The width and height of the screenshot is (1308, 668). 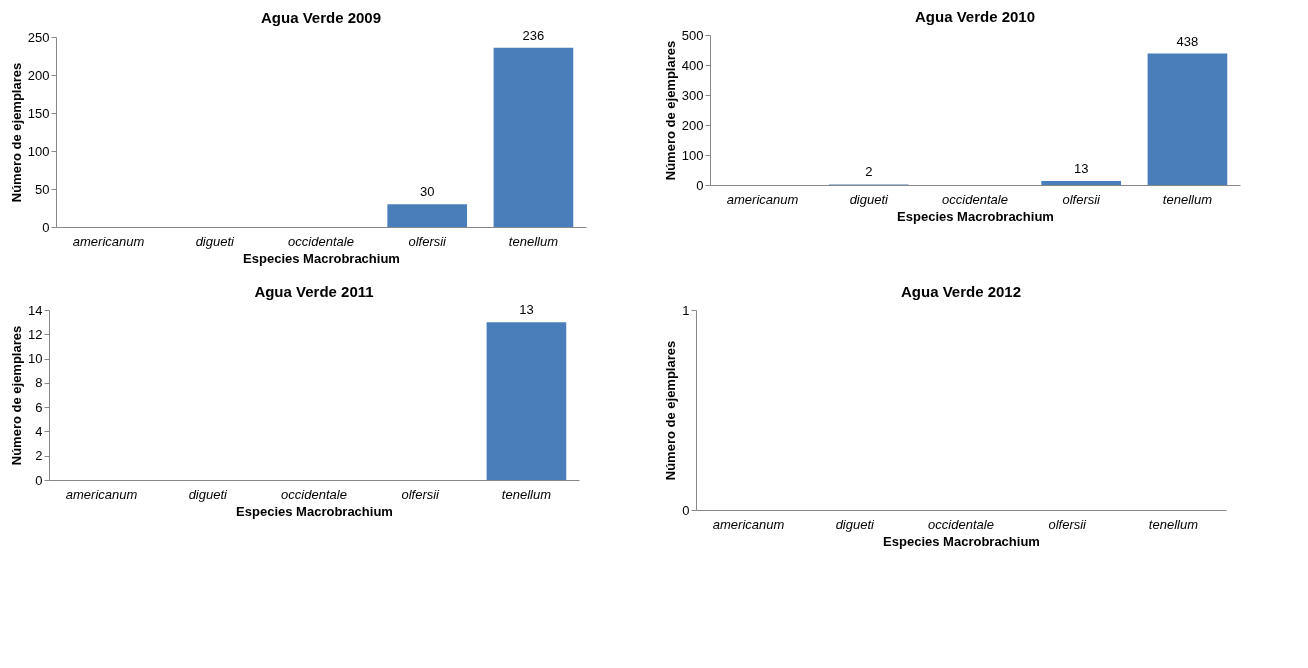 What do you see at coordinates (39, 383) in the screenshot?
I see `y-tick-label: 8` at bounding box center [39, 383].